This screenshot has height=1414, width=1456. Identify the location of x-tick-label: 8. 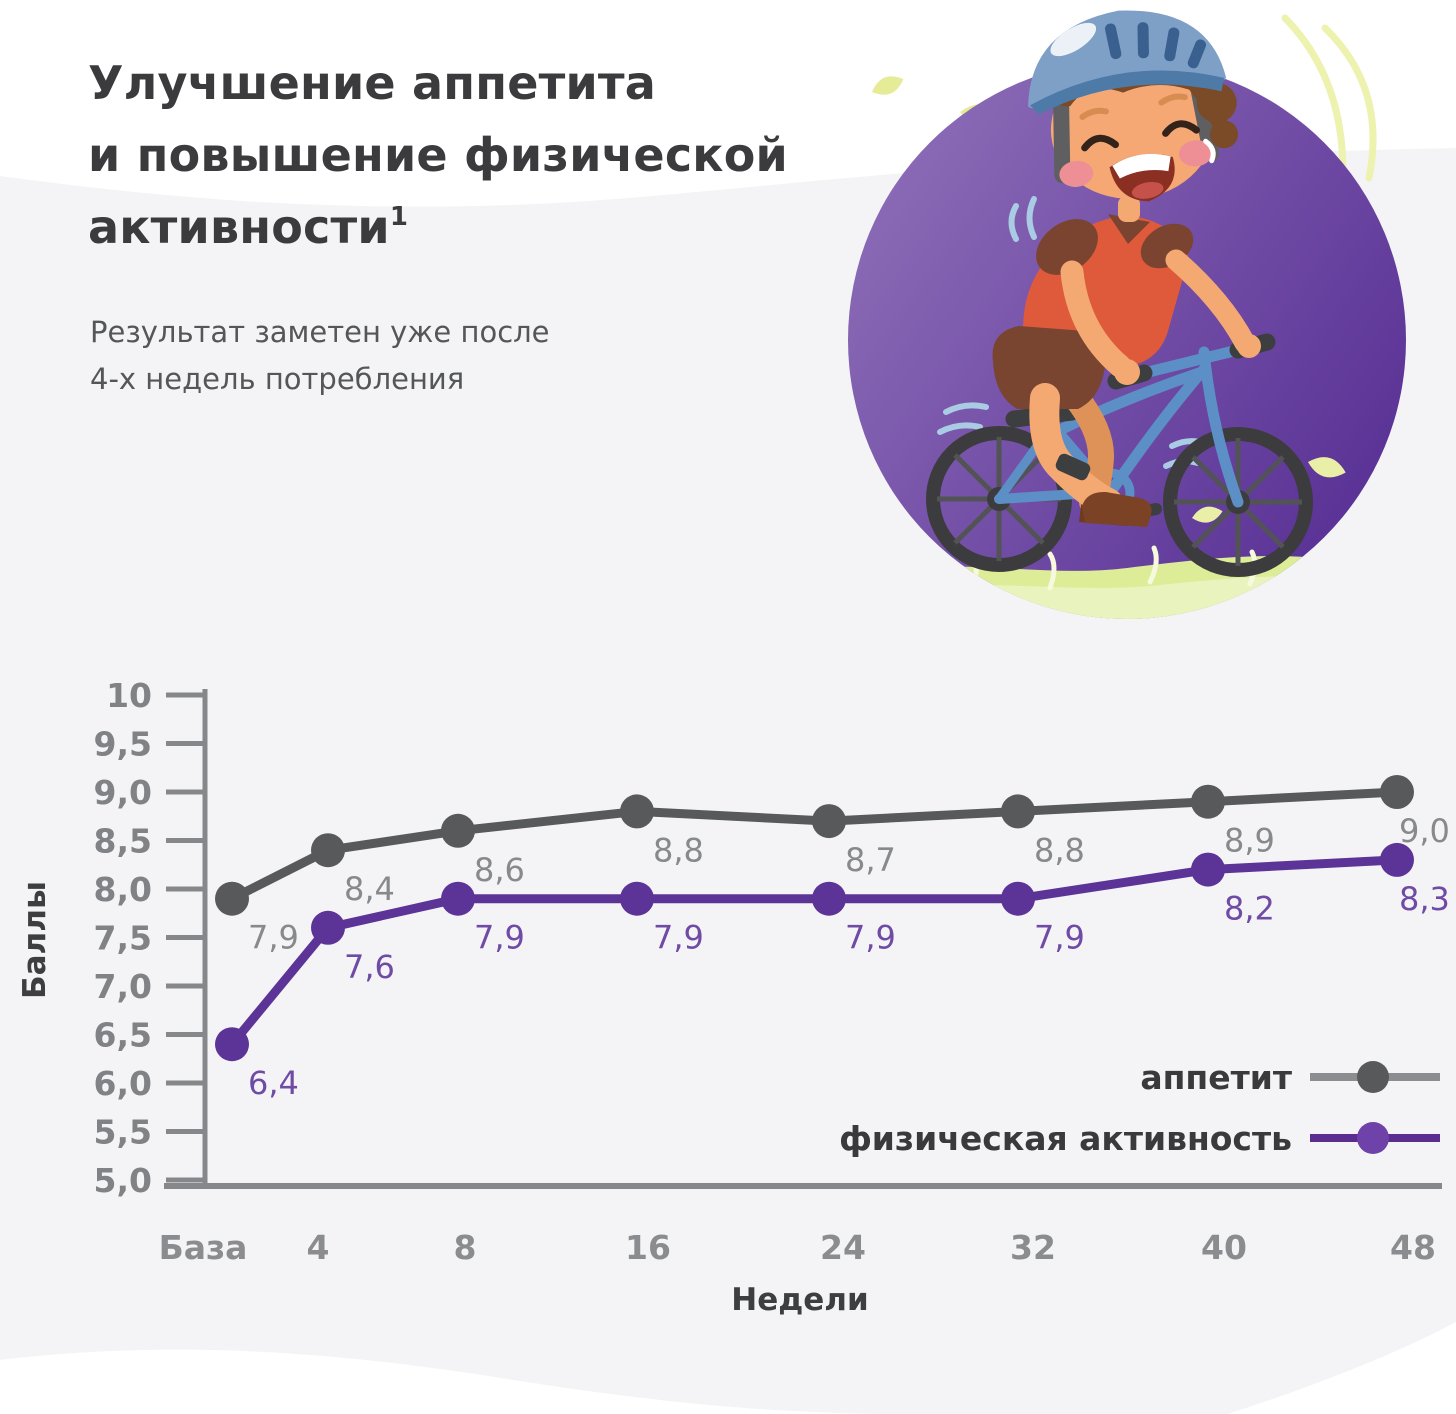
(465, 1247).